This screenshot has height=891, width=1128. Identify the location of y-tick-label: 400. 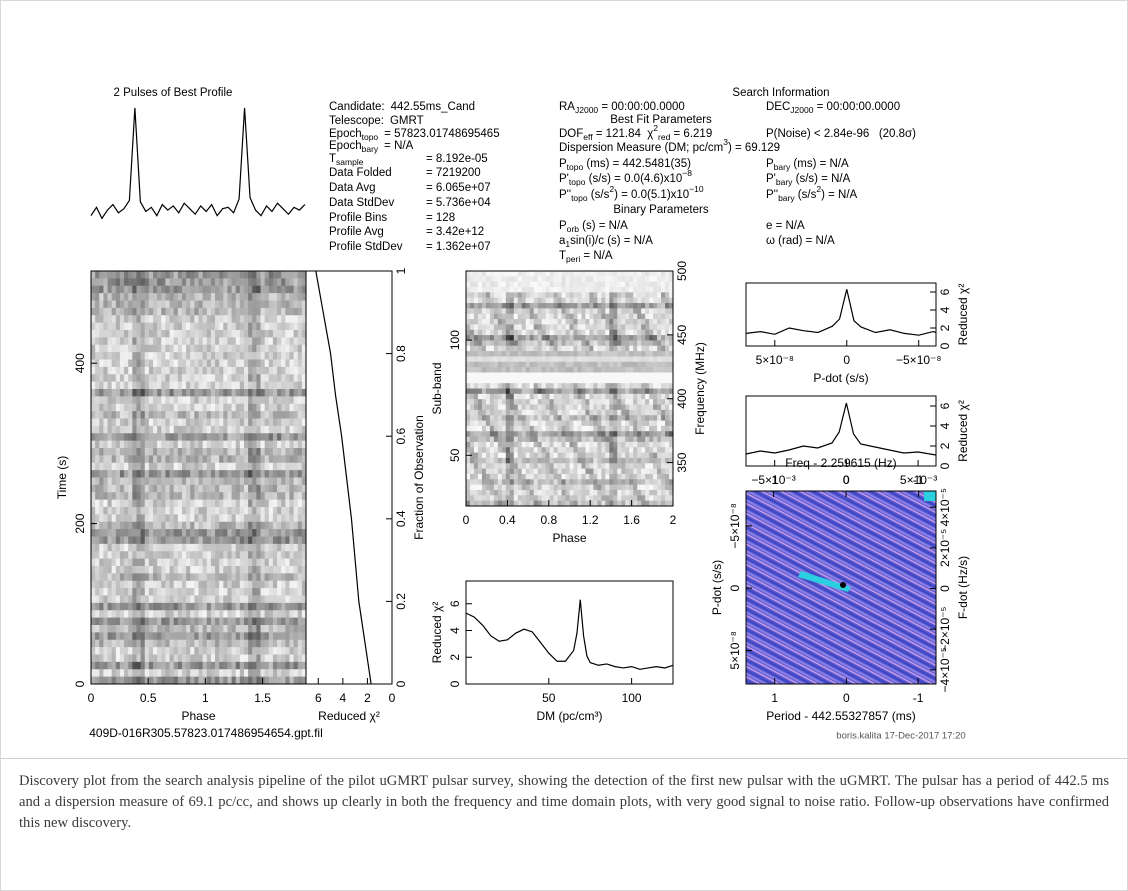
(80, 363).